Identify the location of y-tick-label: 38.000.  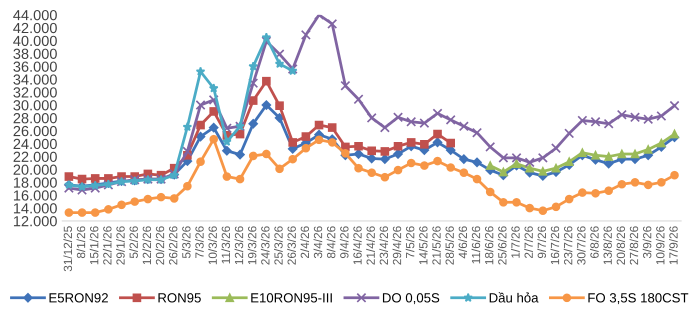
(35, 53).